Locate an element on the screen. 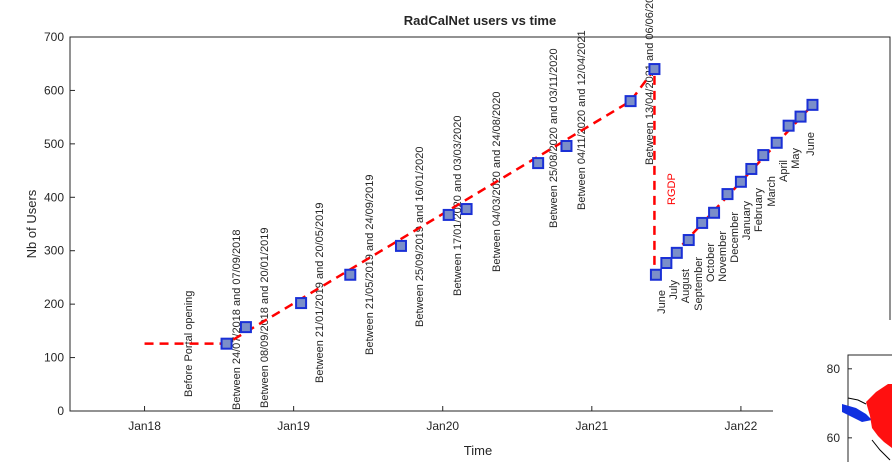  y-tick-label: 500 is located at coordinates (54, 144).